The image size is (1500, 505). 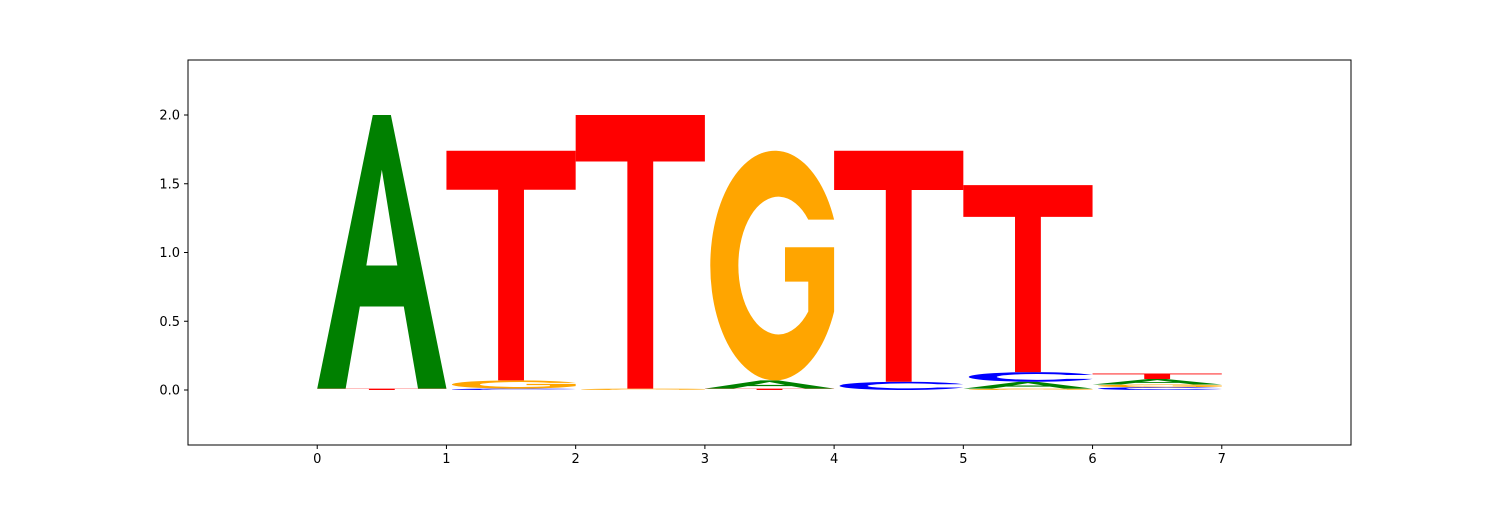 I want to click on x-tick-label-3: 3, so click(x=705, y=459).